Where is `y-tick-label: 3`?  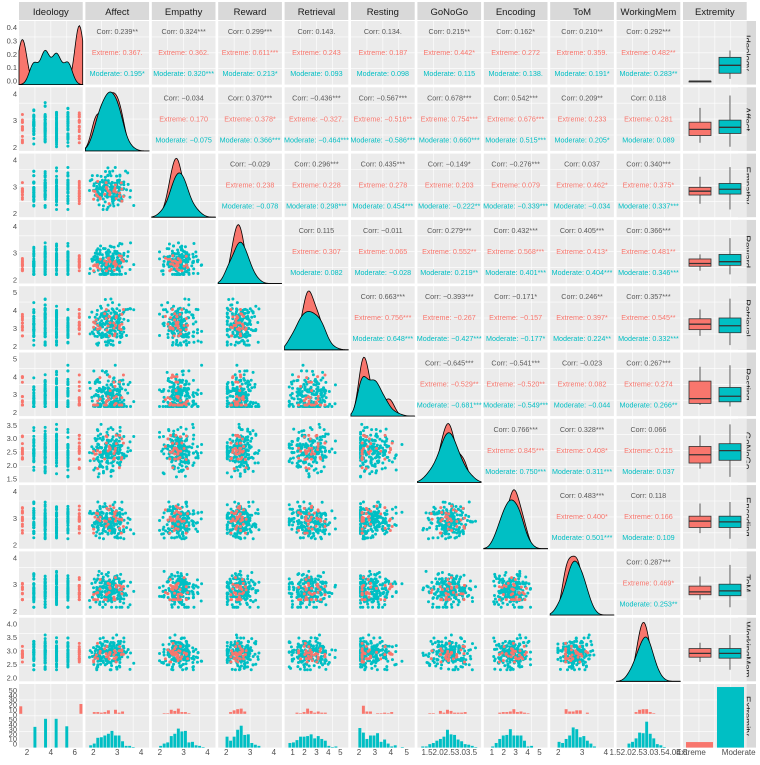 y-tick-label: 3 is located at coordinates (15, 186).